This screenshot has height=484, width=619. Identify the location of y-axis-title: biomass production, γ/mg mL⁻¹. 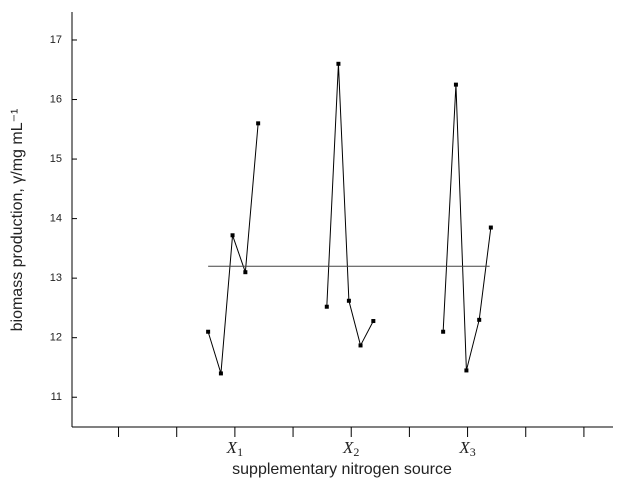
(17, 220).